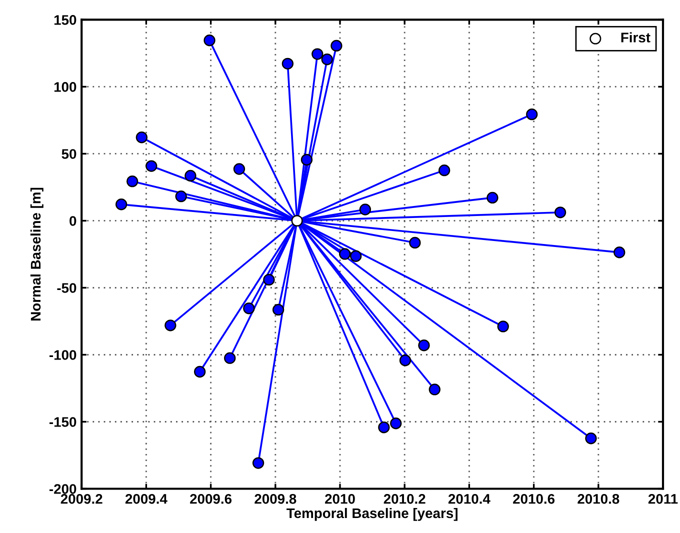 The image size is (680, 533). I want to click on x-tick-label: 2010.6, so click(534, 499).